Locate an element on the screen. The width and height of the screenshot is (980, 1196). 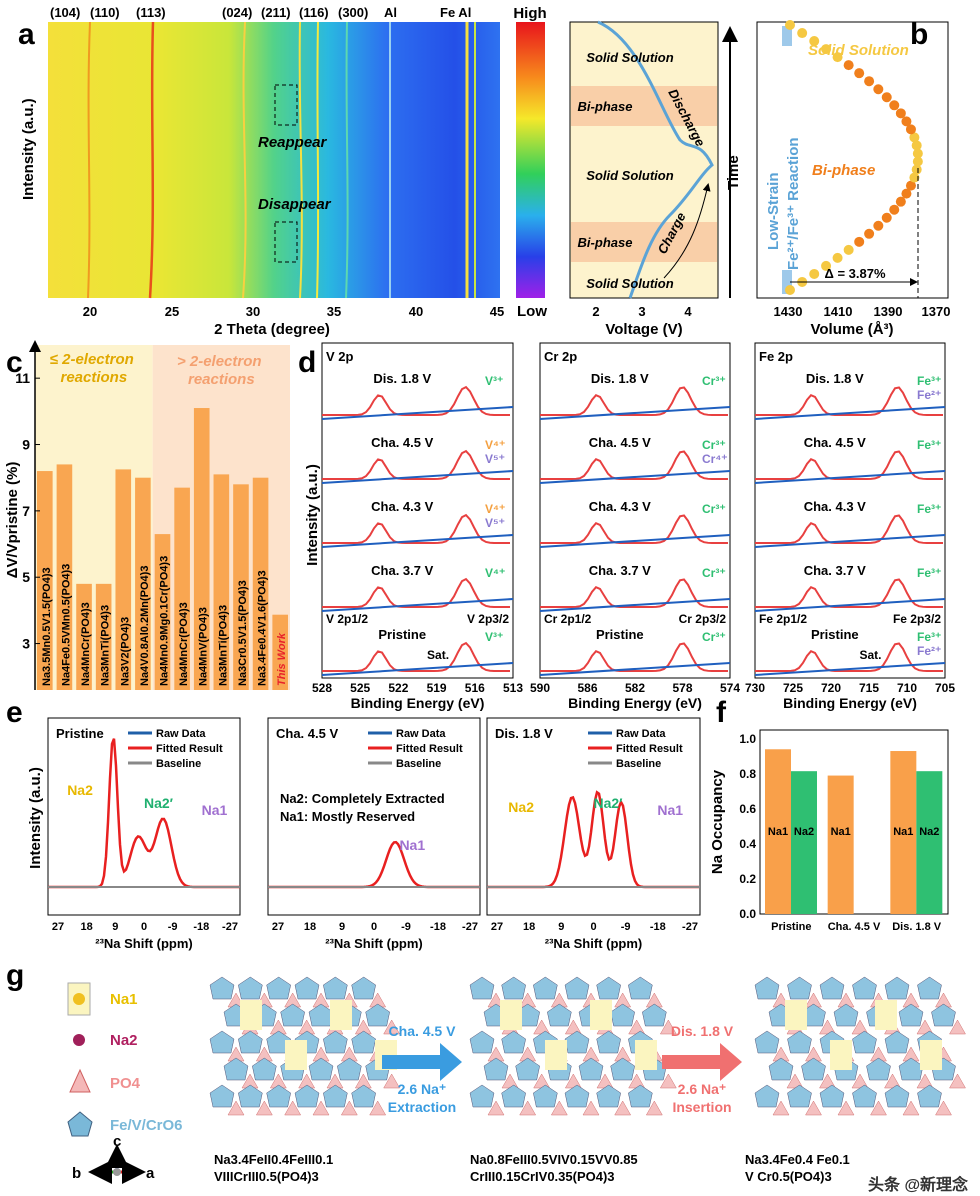
xps-state-label: V³⁺ is located at coordinates (494, 381).